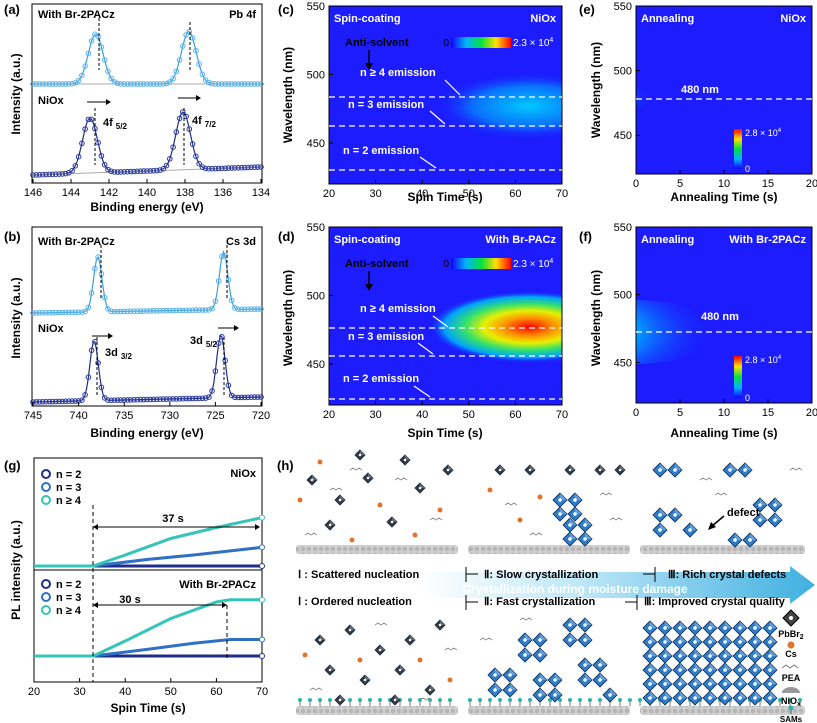 The image size is (817, 723). Describe the element at coordinates (71, 193) in the screenshot. I see `tick-label: 144` at that location.